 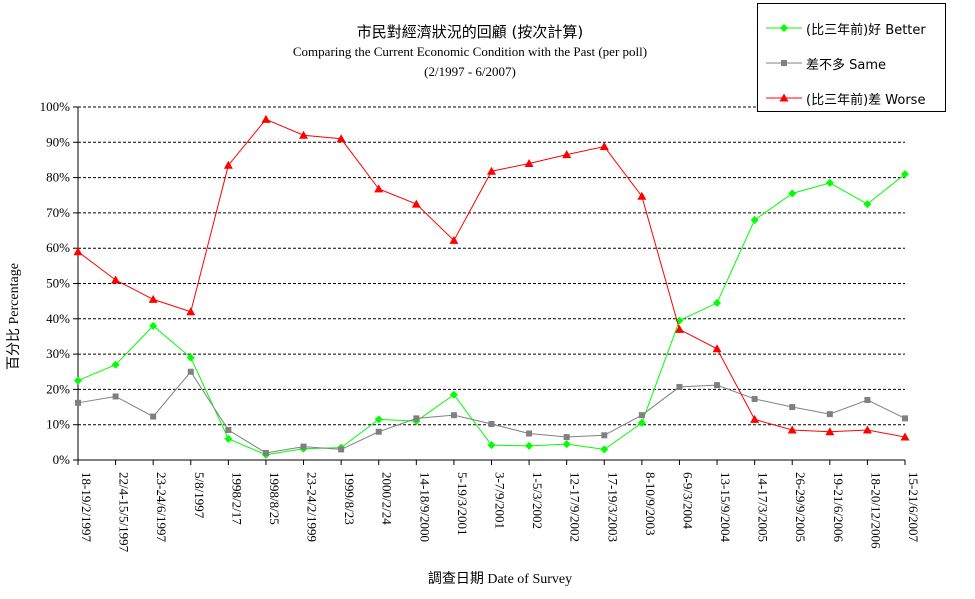 I want to click on chart-title: 市民對經濟狀況的回顧 (按次計算), so click(x=470, y=32).